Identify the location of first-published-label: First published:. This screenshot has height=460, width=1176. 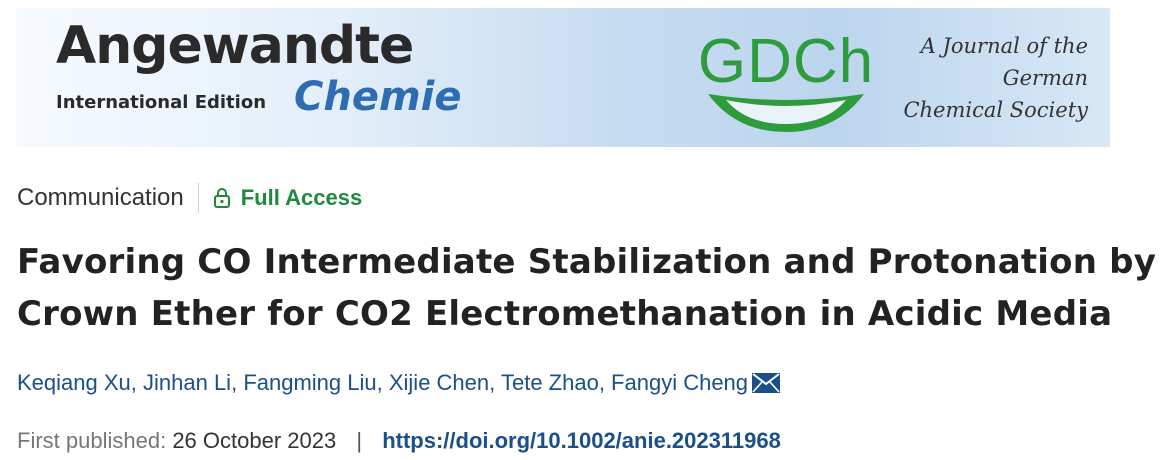
(92, 440).